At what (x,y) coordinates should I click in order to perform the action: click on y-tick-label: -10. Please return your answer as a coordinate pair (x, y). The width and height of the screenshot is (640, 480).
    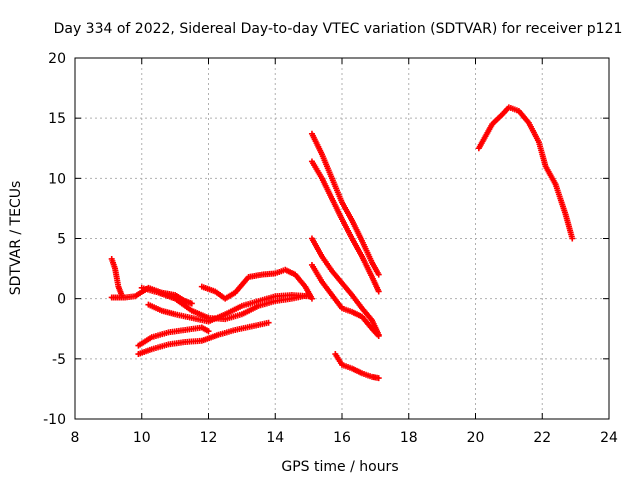
    Looking at the image, I should click on (54, 420).